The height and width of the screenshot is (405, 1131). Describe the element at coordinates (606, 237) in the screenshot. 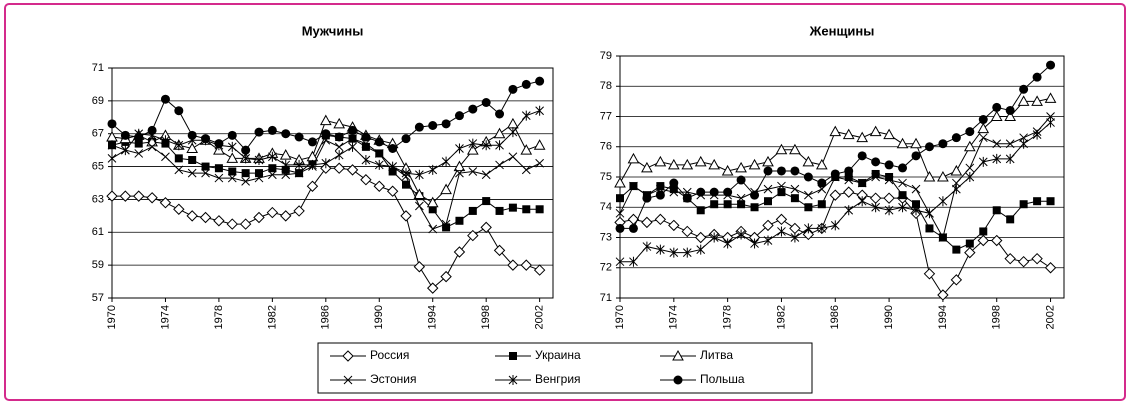

I see `y-tick-label: 73` at that location.